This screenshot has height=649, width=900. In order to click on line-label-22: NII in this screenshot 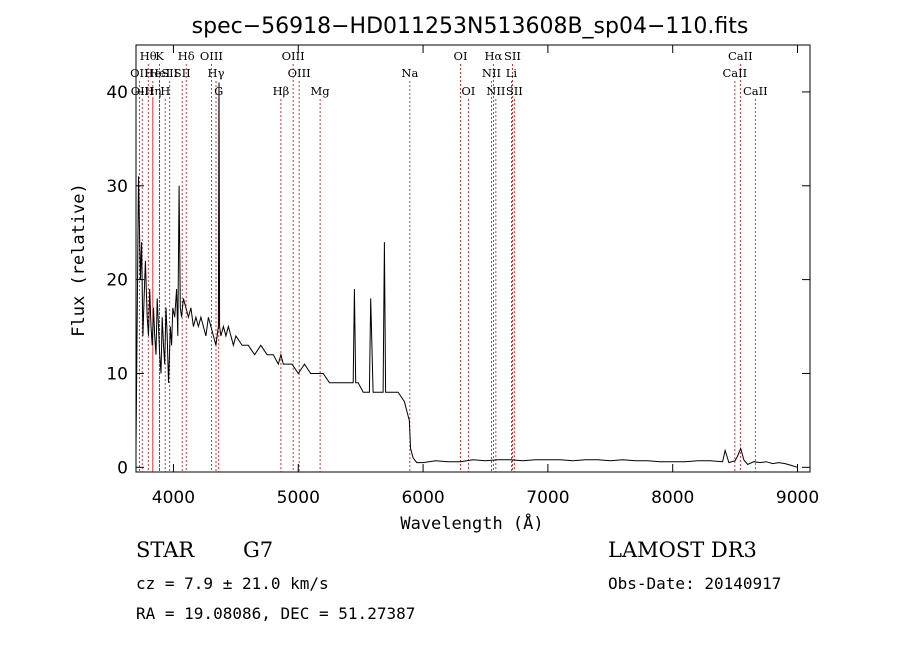, I will do `click(491, 73)`.